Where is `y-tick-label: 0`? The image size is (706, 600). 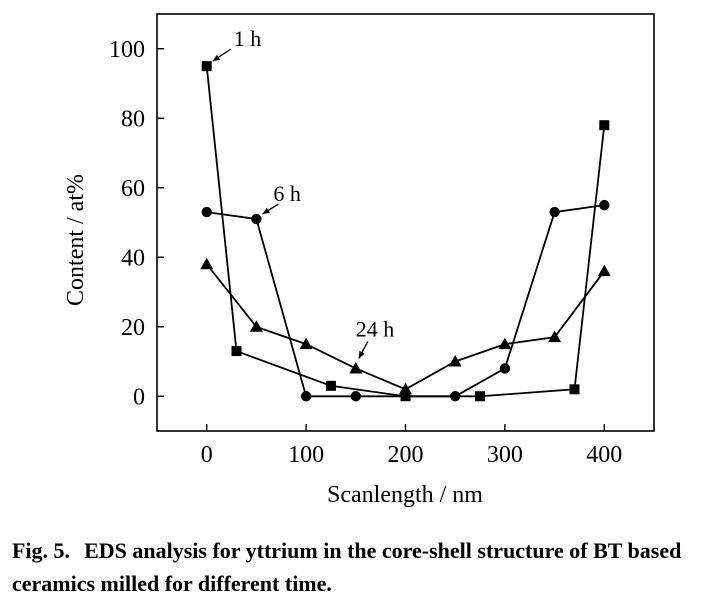 y-tick-label: 0 is located at coordinates (139, 397).